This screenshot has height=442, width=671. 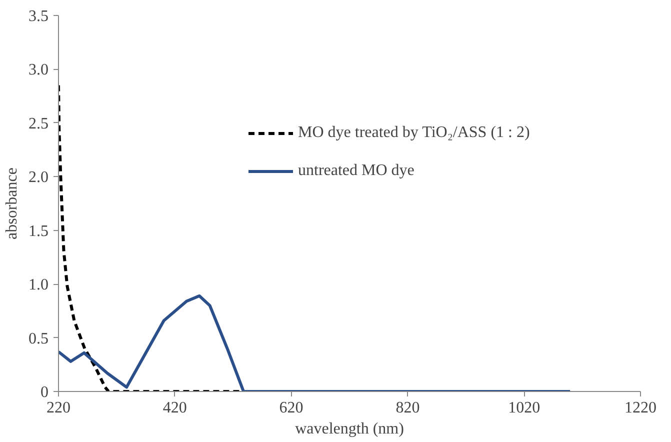 I want to click on y-axis-title: absorbance, so click(x=12, y=204).